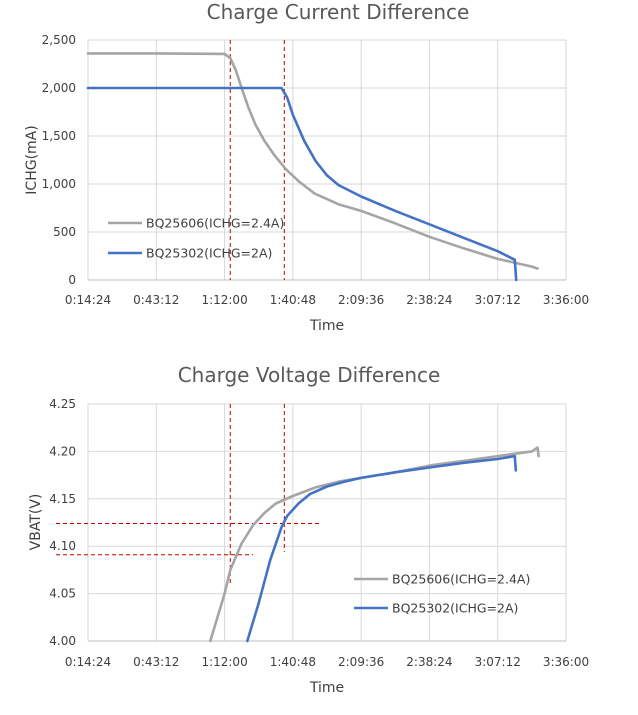  What do you see at coordinates (62, 641) in the screenshot?
I see `y-tick-label: 4.00` at bounding box center [62, 641].